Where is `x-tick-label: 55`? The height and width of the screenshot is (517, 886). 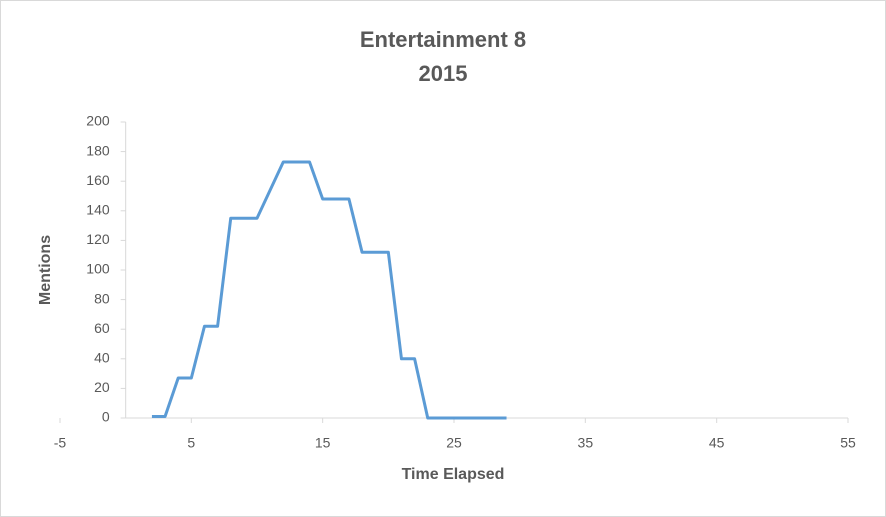 x-tick-label: 55 is located at coordinates (848, 443).